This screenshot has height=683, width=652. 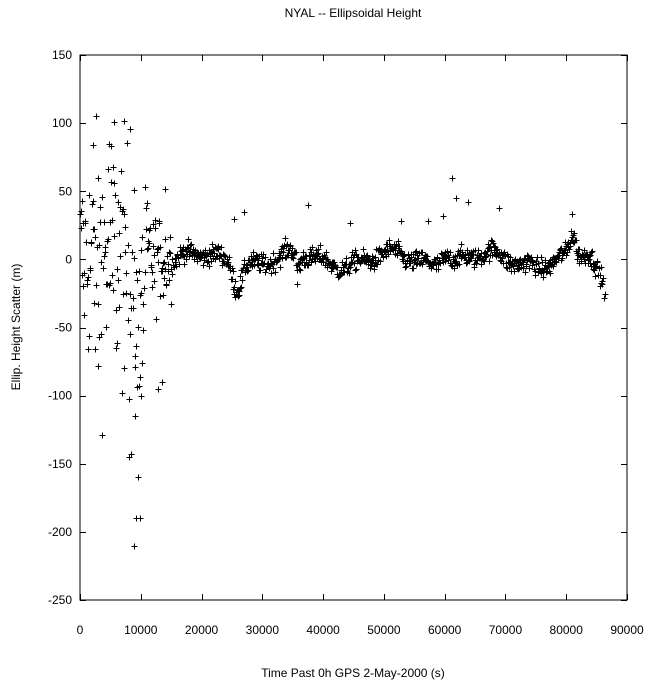 What do you see at coordinates (323, 630) in the screenshot?
I see `x-tick-label: 40000` at bounding box center [323, 630].